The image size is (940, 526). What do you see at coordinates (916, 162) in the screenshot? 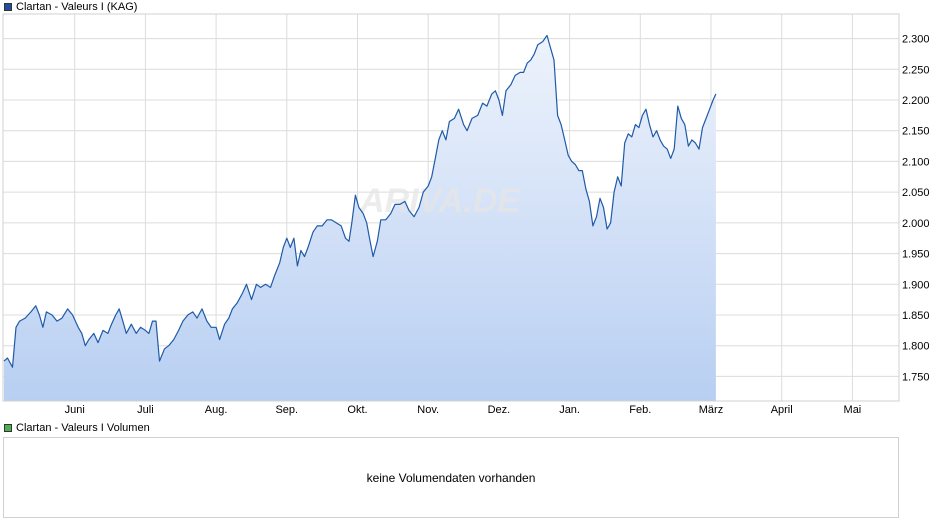
I see `y-tick-label: 2.100` at bounding box center [916, 162].